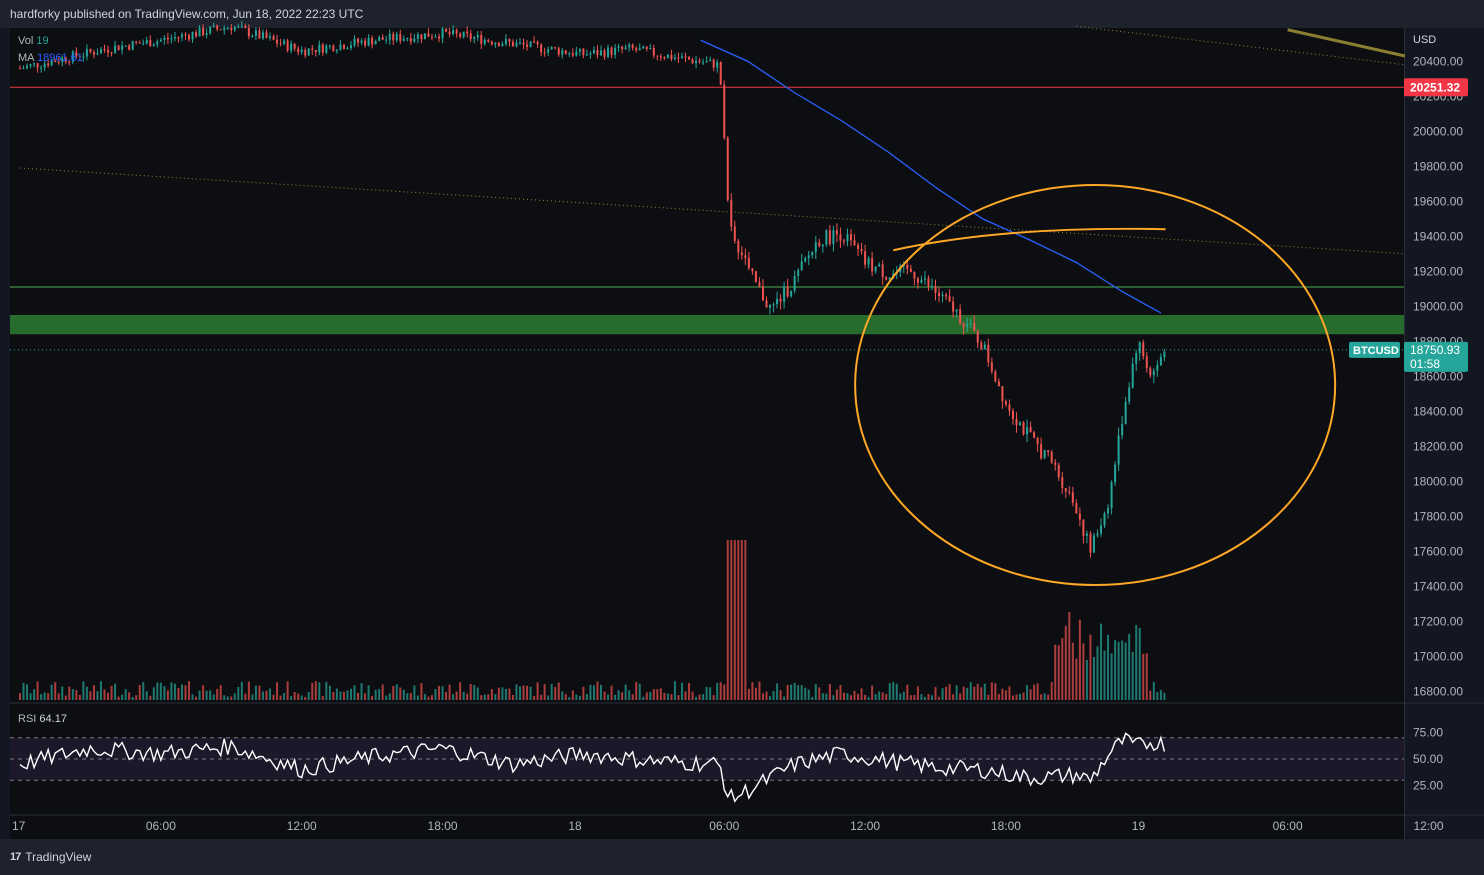  Describe the element at coordinates (1139, 826) in the screenshot. I see `x-tick-label: 19` at that location.